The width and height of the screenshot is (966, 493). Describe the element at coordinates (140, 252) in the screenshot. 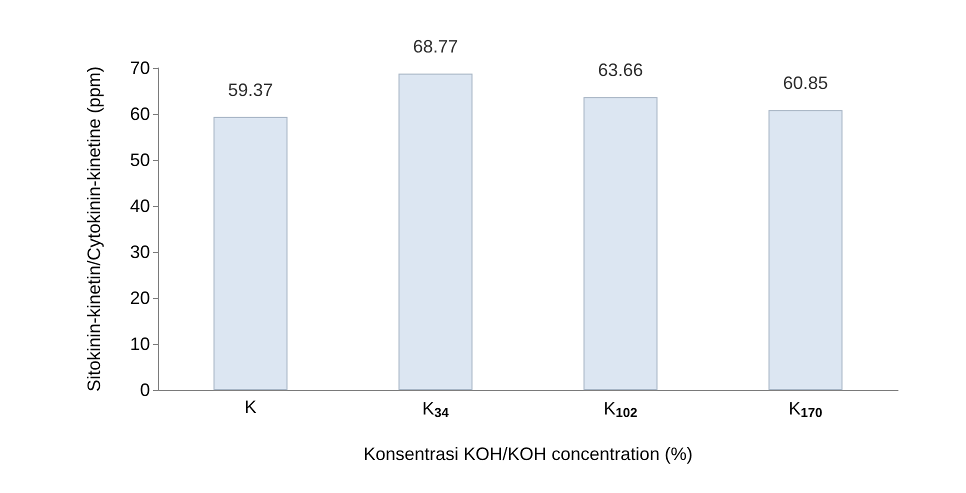

I see `y-tick-label: 30` at that location.